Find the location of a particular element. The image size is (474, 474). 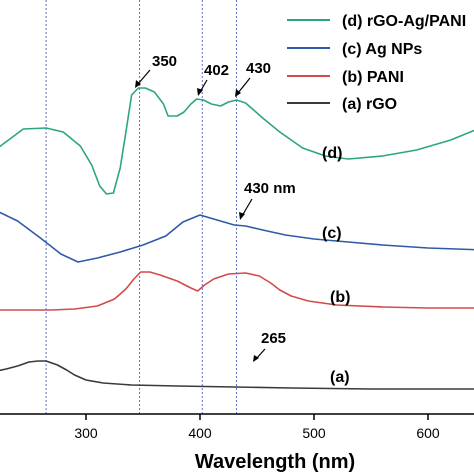

legend-label-b: (b) PANI is located at coordinates (373, 77).